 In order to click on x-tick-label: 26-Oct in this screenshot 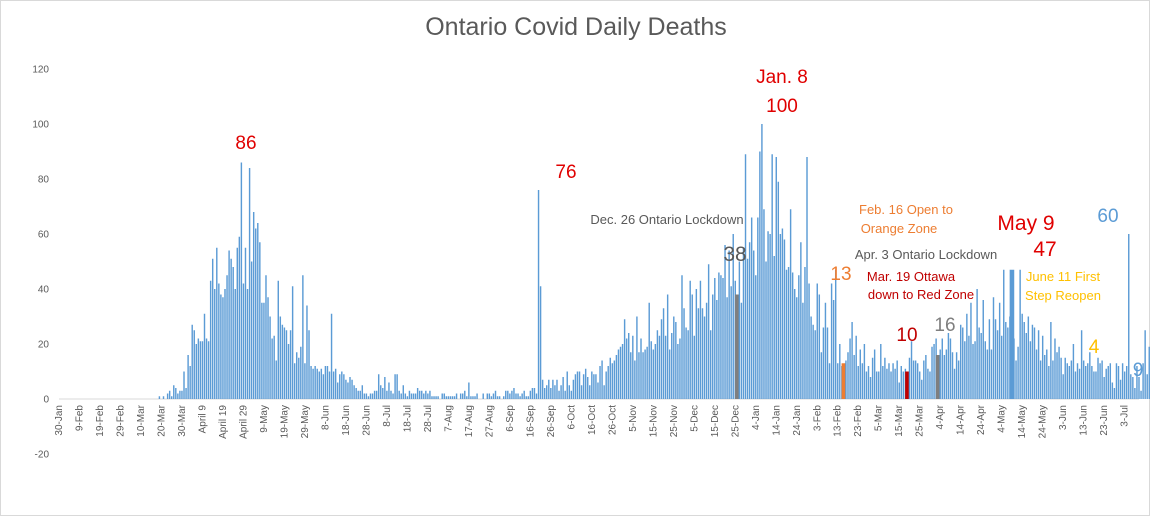, I will do `click(612, 420)`.